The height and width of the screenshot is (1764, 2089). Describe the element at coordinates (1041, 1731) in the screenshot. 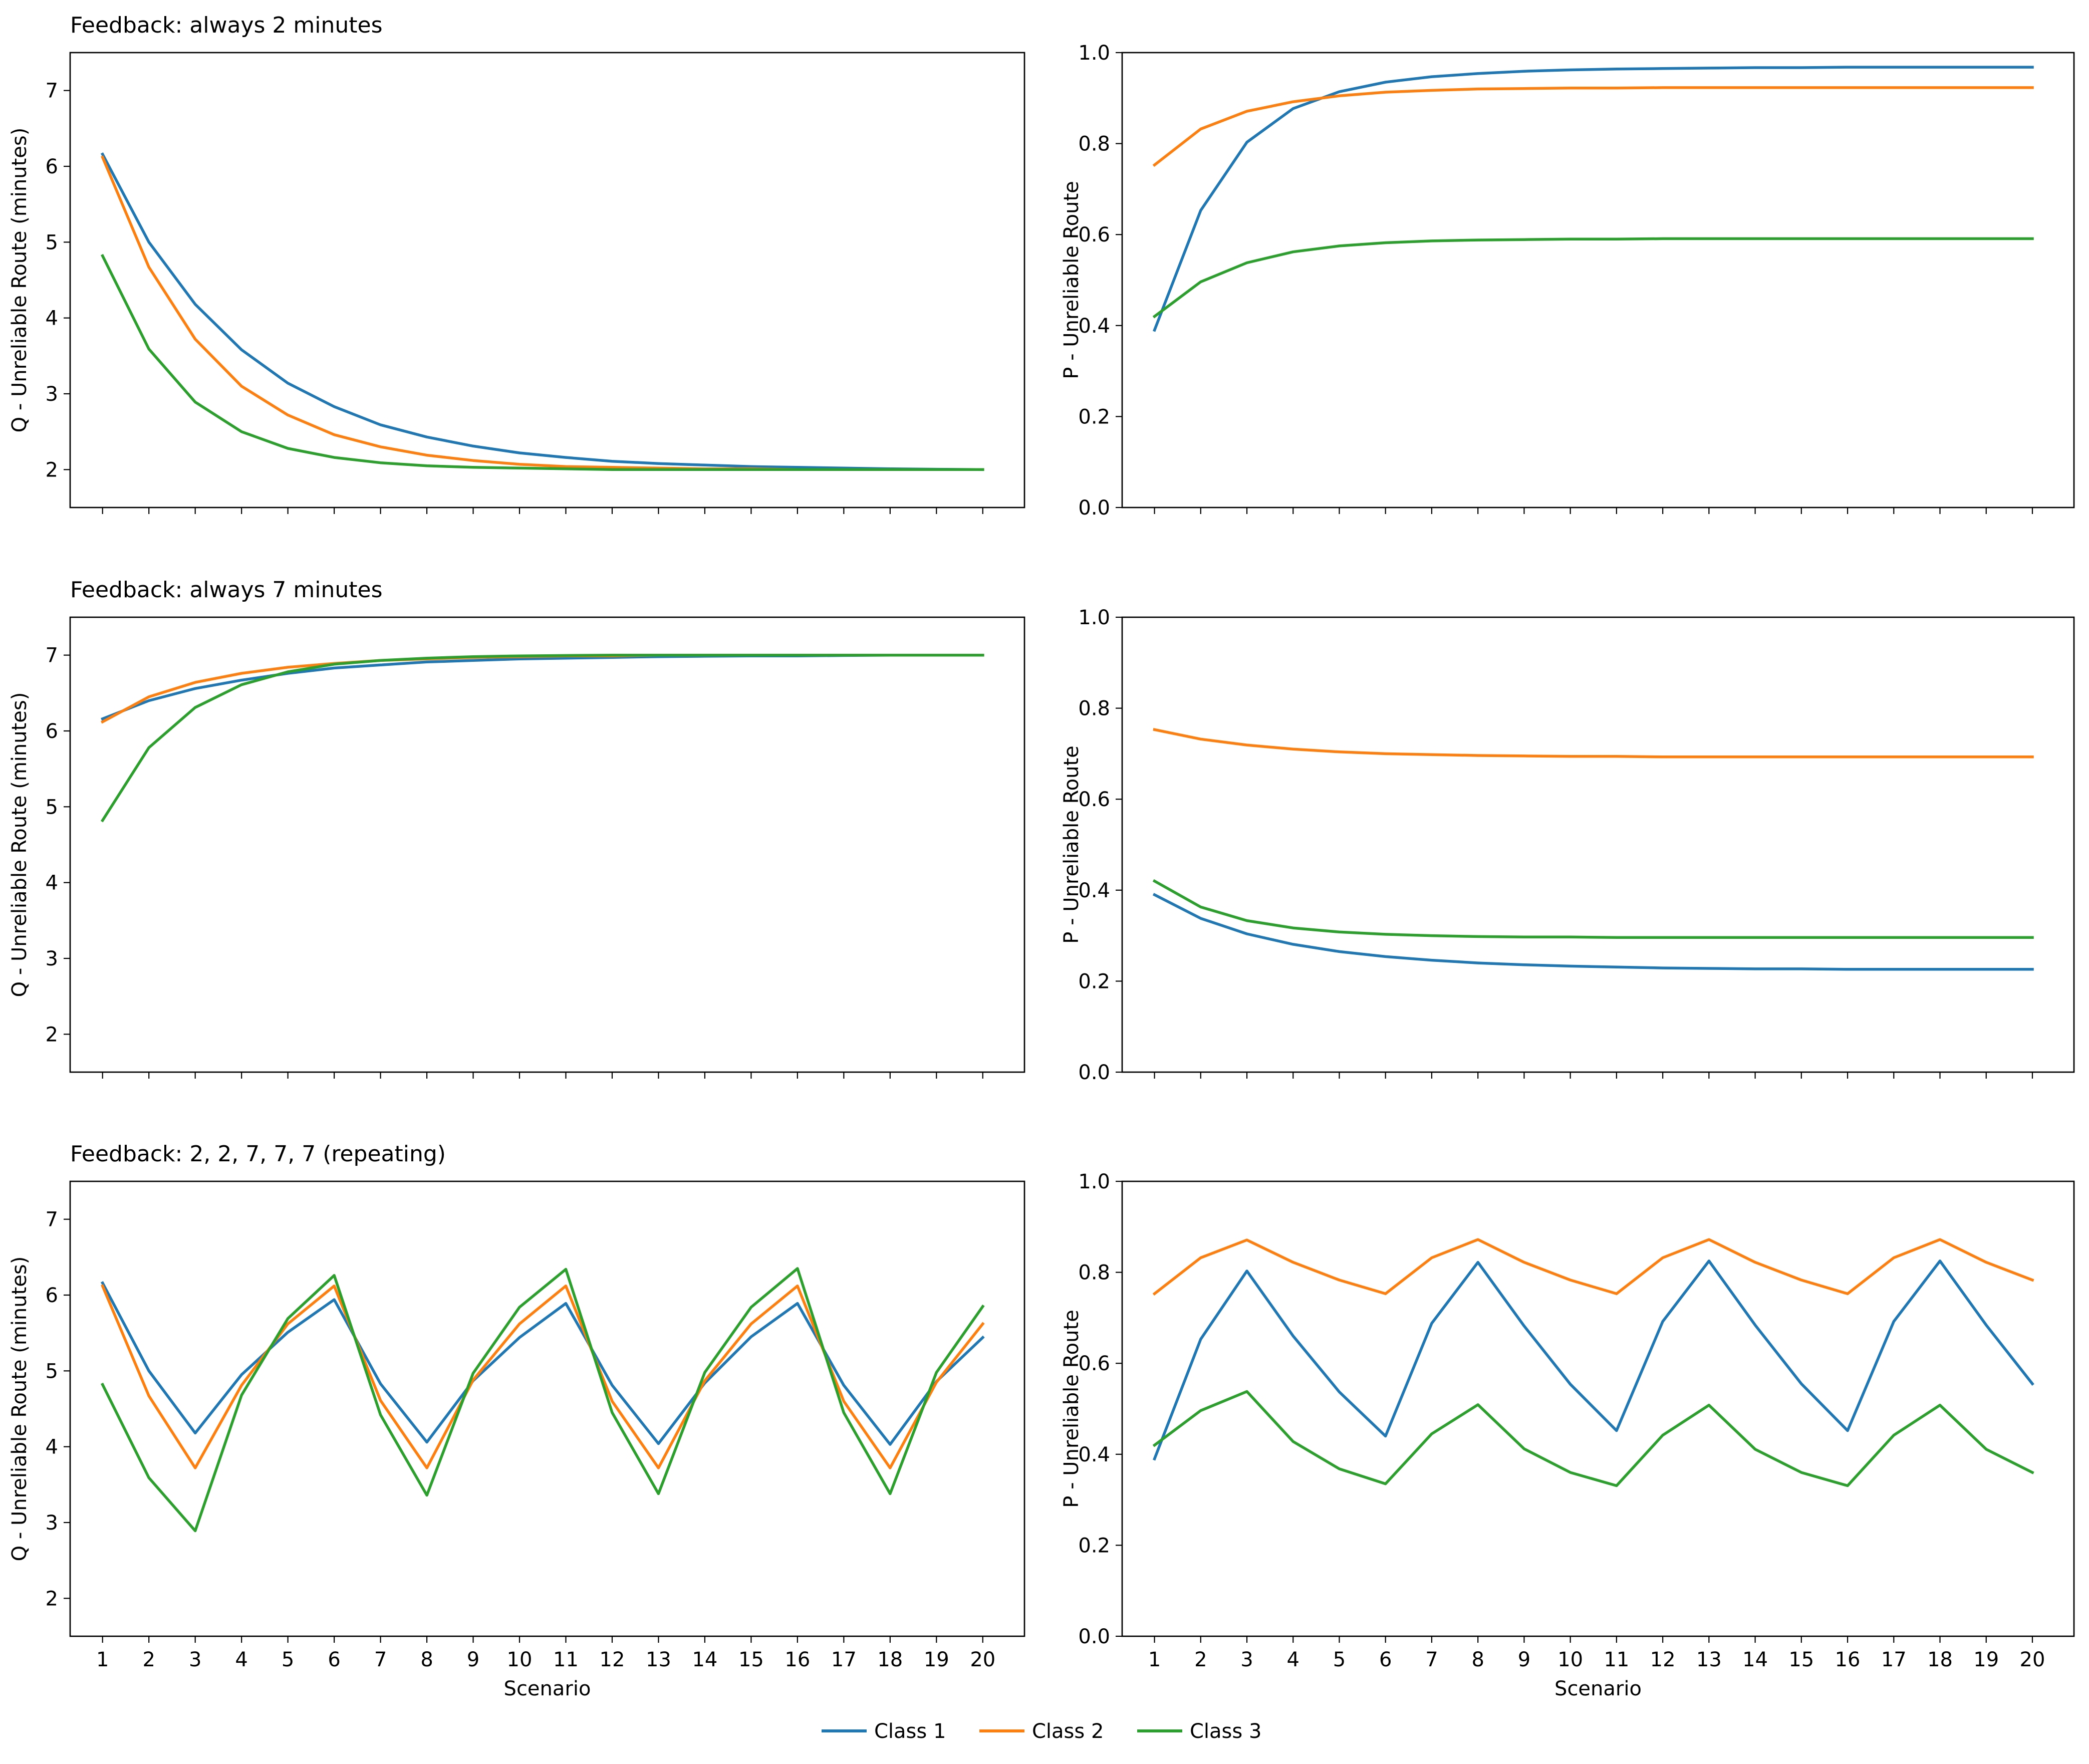

I see `legend: Class 1 Class 2 Class 3` at that location.